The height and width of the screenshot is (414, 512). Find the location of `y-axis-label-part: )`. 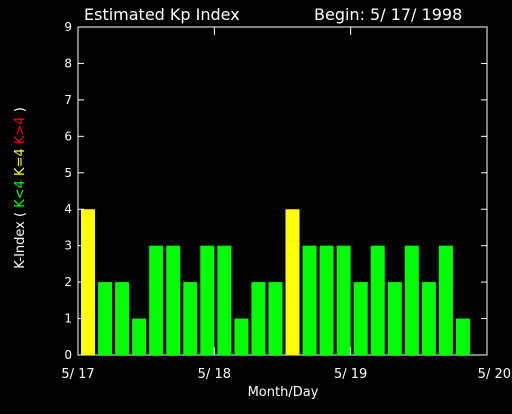

y-axis-label-part: ) is located at coordinates (20, 111).